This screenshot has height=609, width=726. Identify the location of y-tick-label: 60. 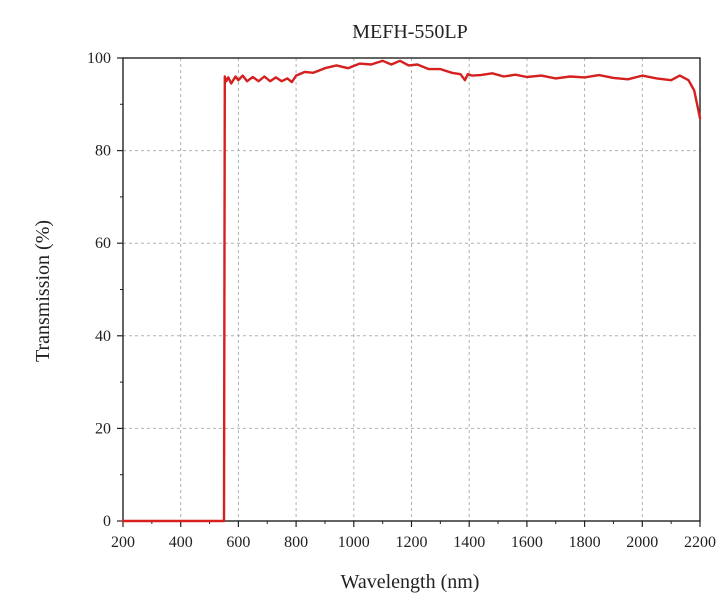
(103, 243).